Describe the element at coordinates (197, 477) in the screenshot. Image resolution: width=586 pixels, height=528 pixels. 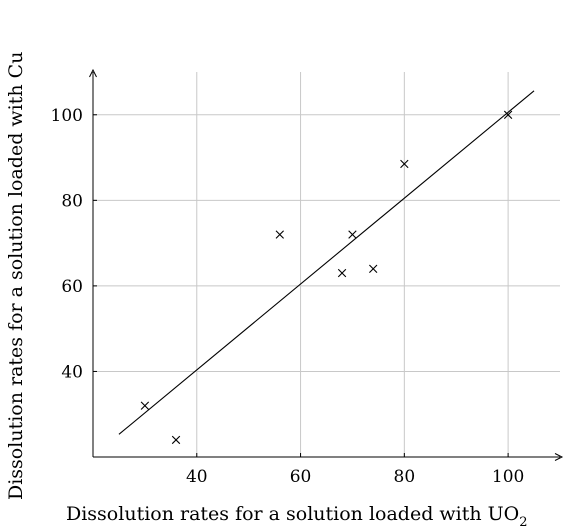
I see `x-tick-label: 40` at that location.